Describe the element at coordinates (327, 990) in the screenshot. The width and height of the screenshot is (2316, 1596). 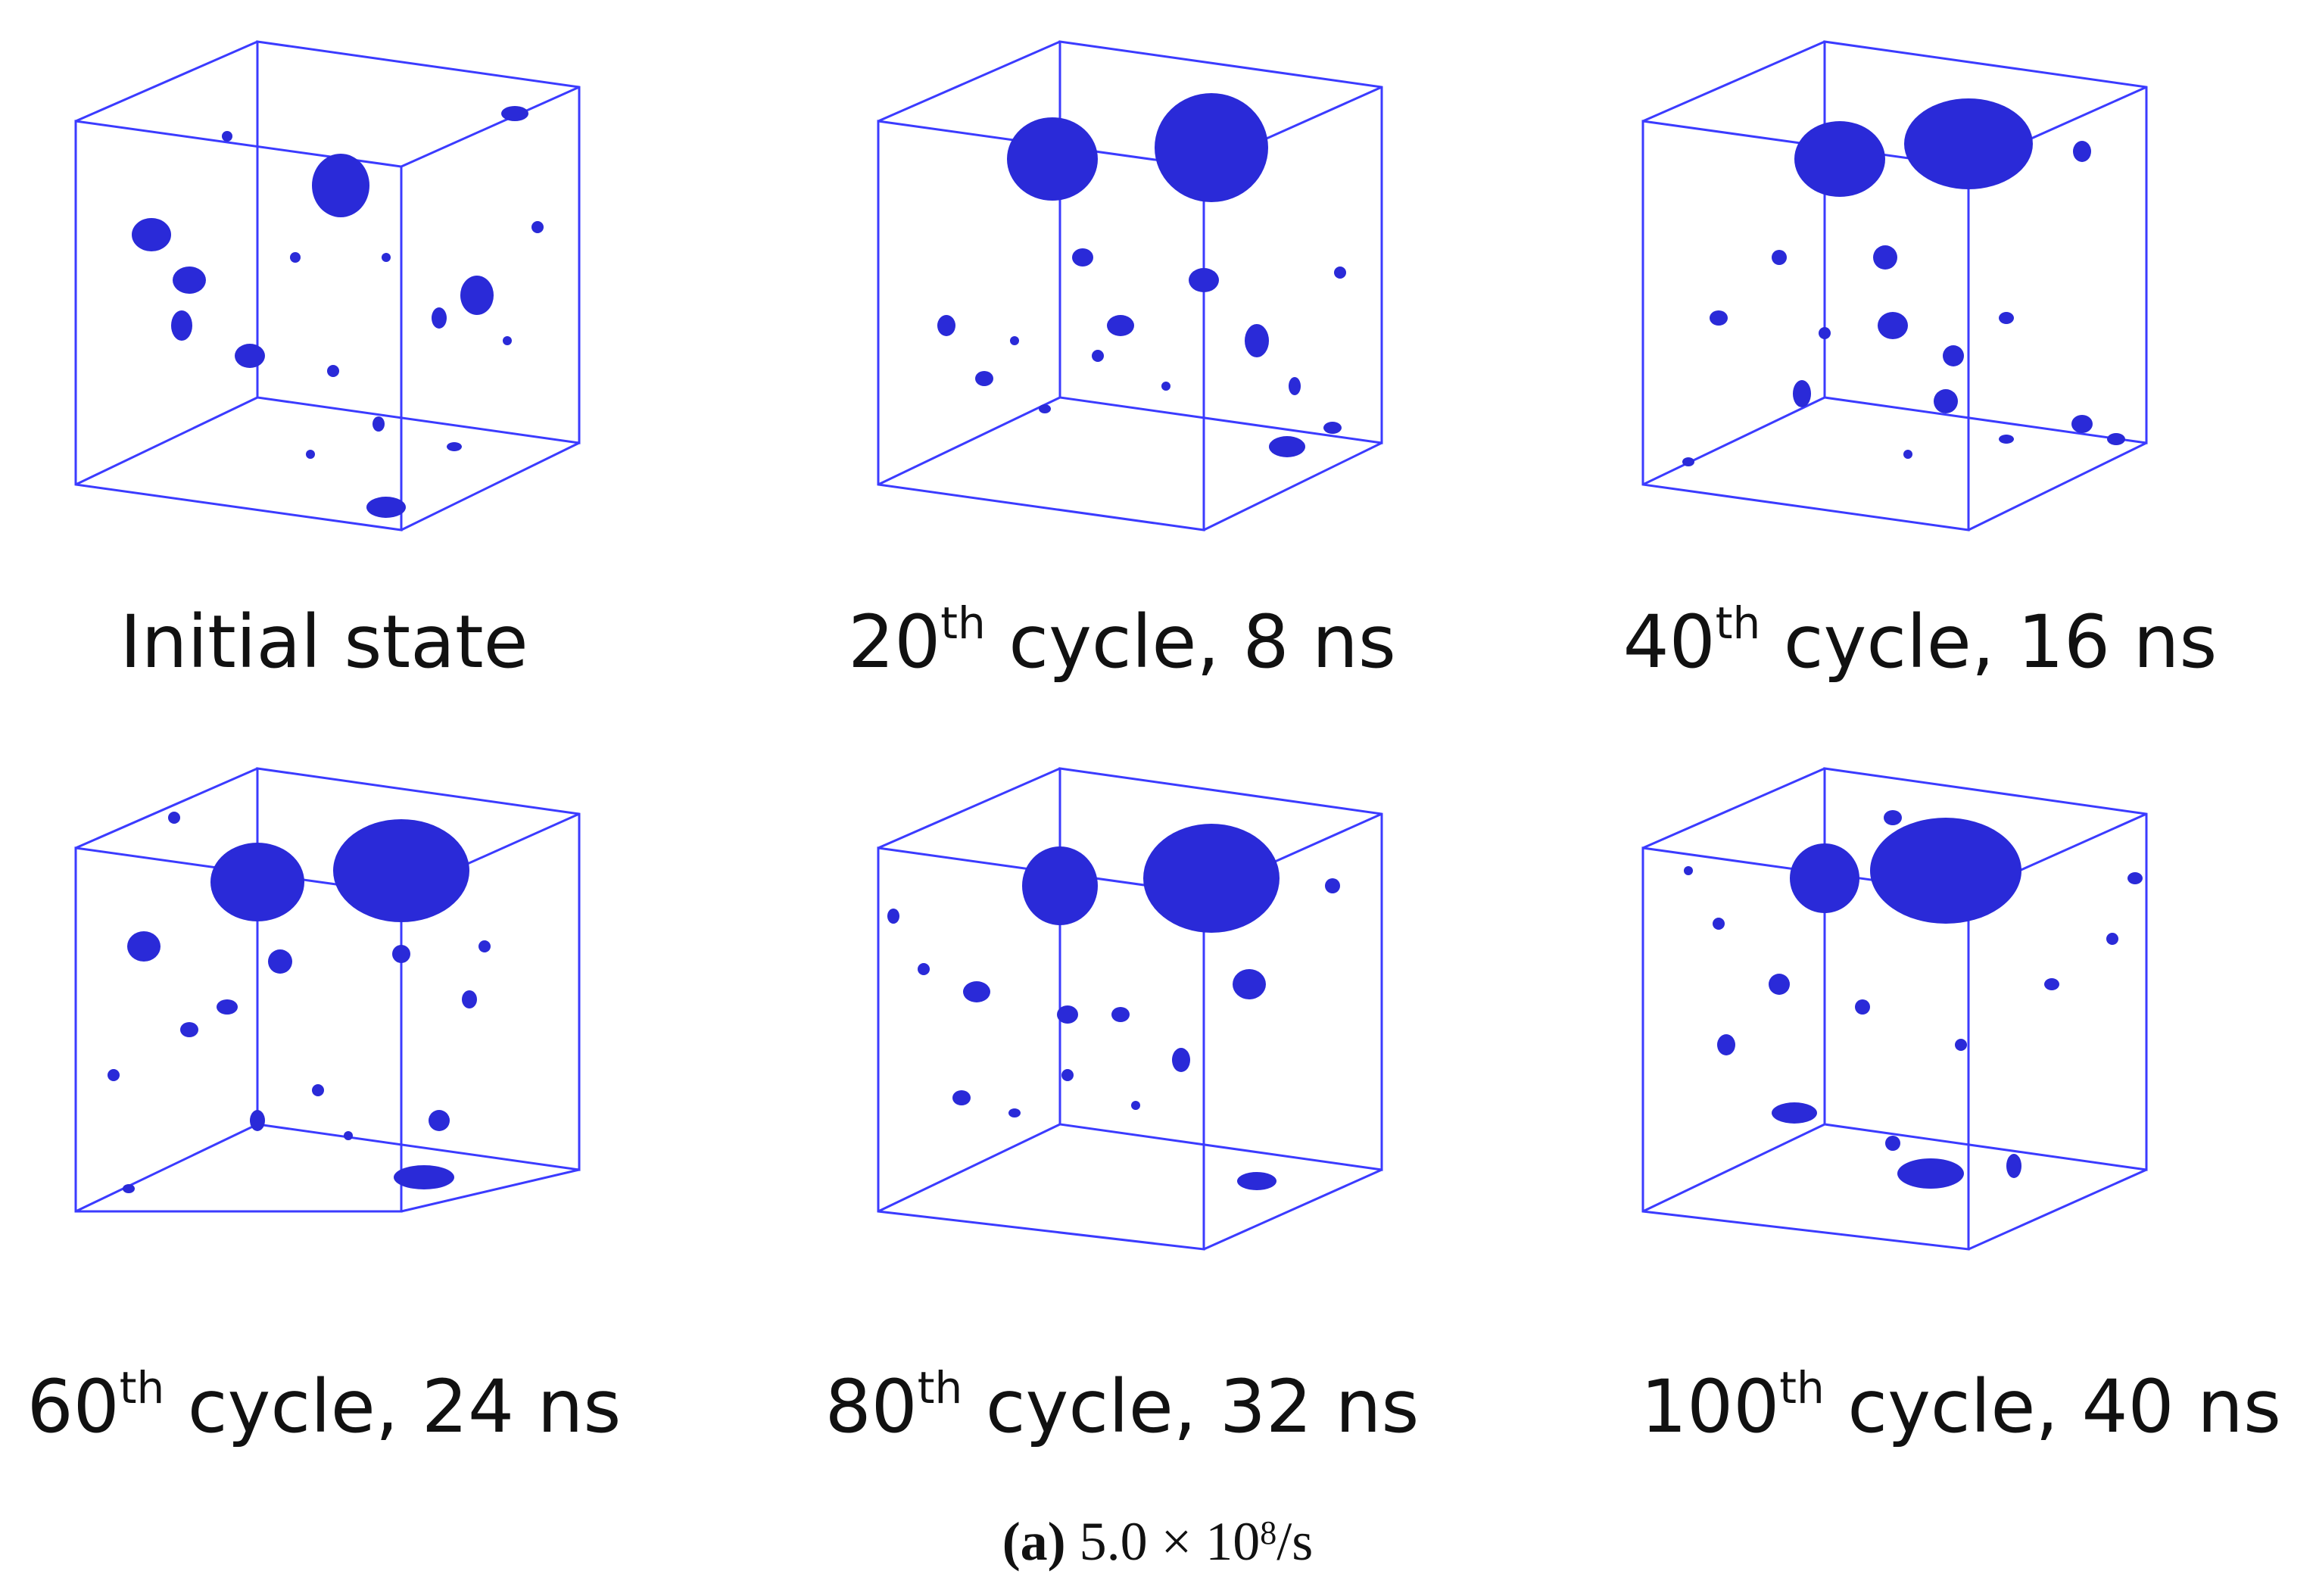
I see `panel-c60-box` at that location.